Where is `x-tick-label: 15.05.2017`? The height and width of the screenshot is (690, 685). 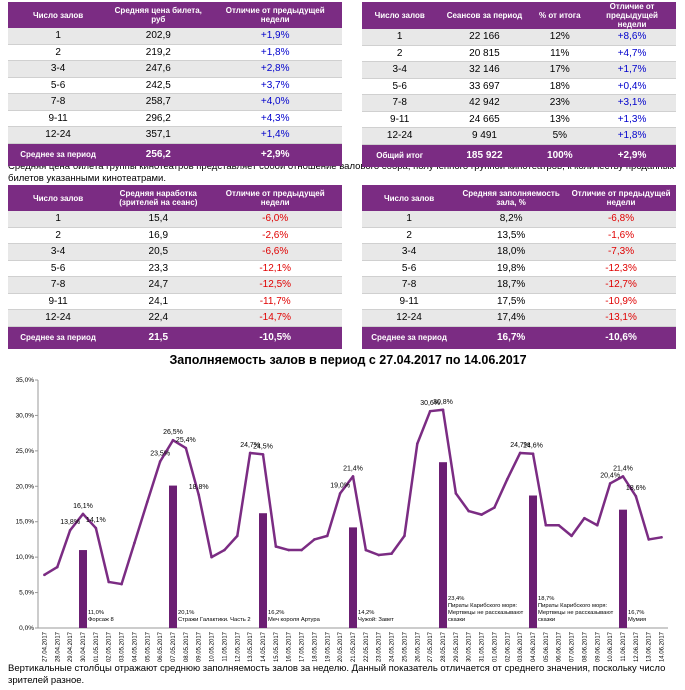 x-tick-label: 15.05.2017 is located at coordinates (277, 646).